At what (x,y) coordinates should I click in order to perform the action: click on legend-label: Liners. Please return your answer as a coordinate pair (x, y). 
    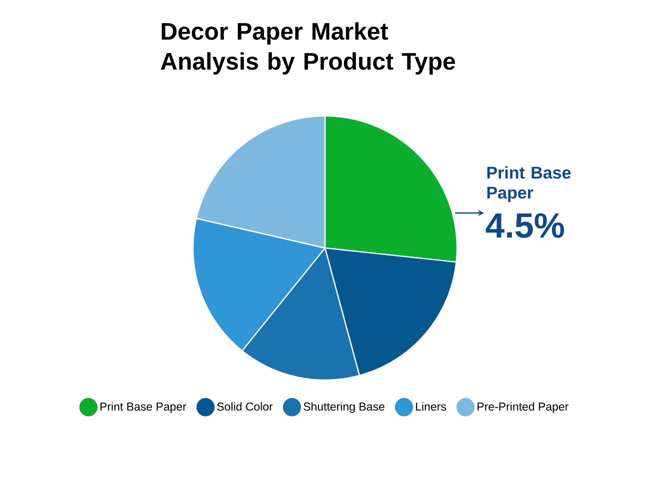
    Looking at the image, I should click on (431, 406).